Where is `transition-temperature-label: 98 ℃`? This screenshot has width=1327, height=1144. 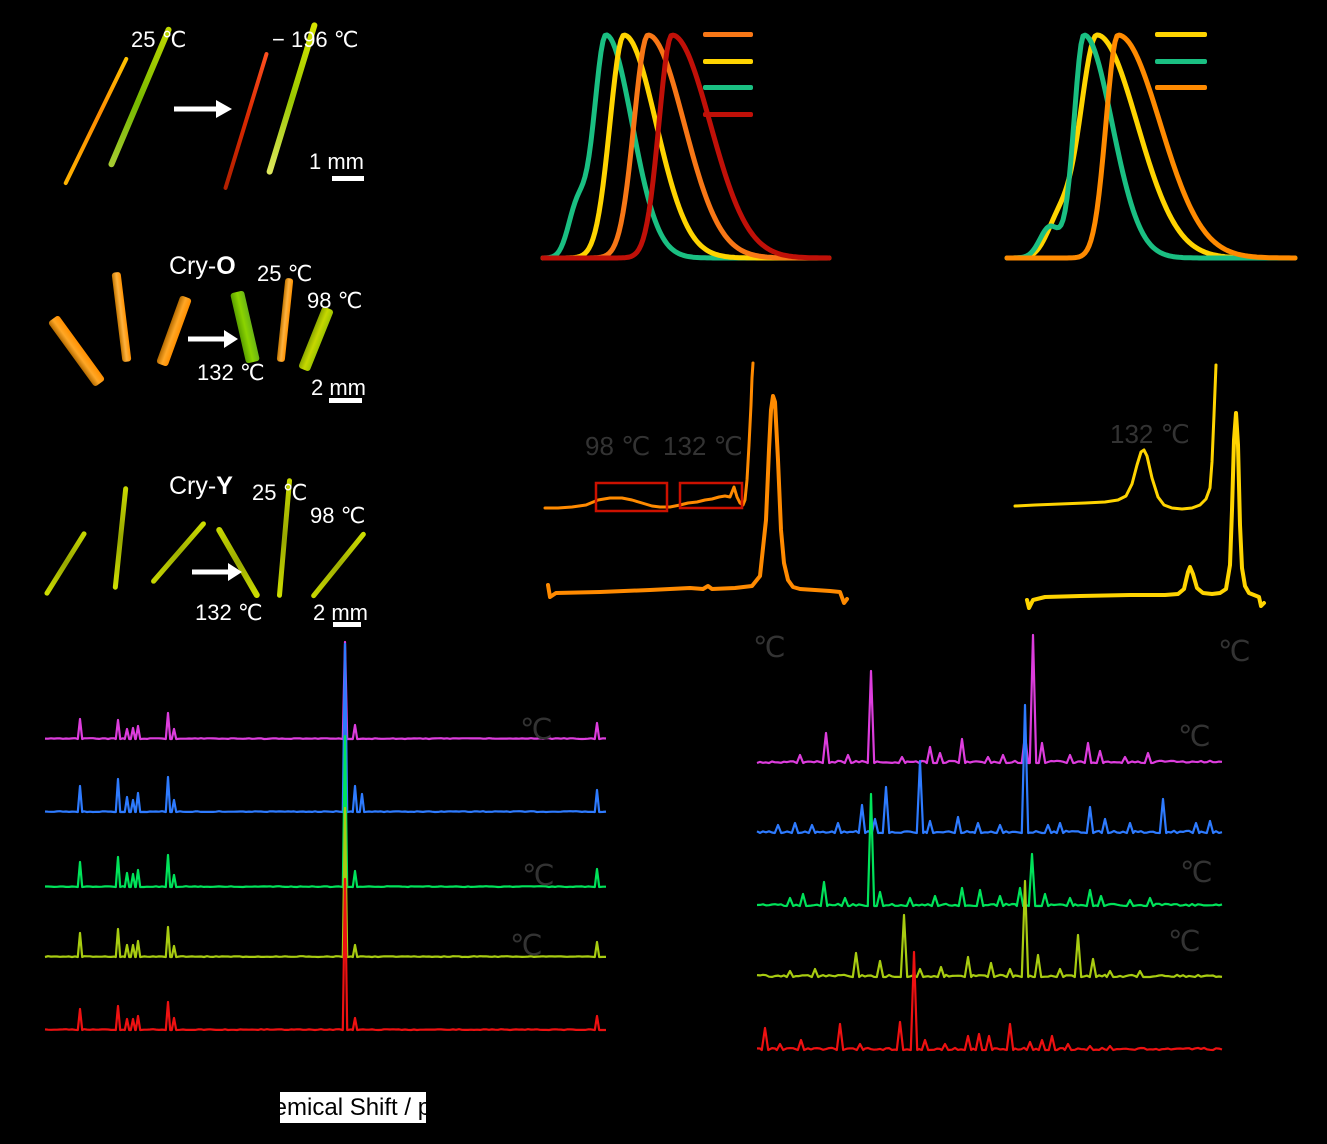
transition-temperature-label: 98 ℃ is located at coordinates (618, 446).